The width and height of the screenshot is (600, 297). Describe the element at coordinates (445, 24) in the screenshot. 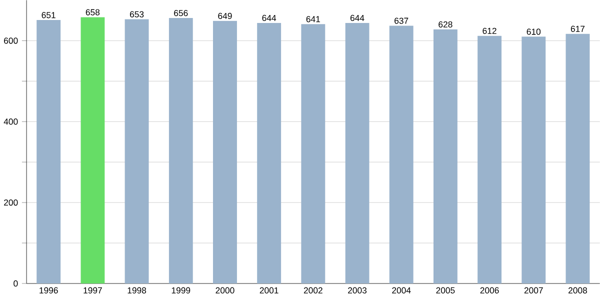

I see `data-label: 628` at that location.